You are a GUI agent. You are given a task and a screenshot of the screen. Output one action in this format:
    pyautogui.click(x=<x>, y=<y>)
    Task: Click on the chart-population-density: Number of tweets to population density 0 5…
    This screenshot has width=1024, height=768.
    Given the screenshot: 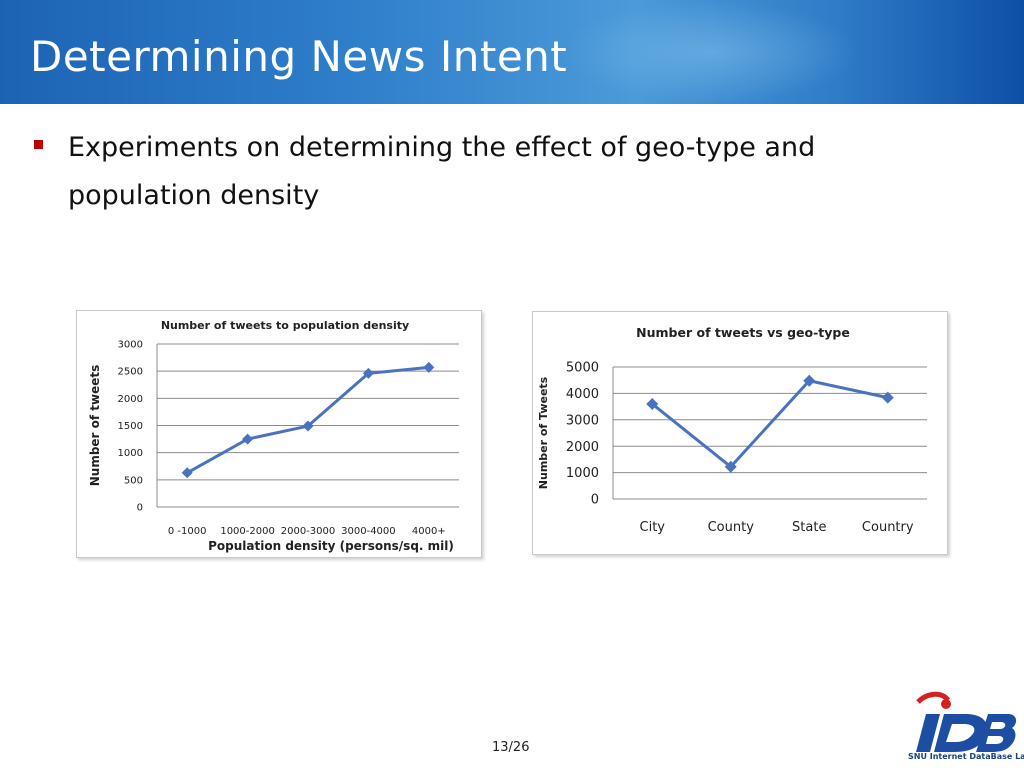 What is the action you would take?
    pyautogui.click(x=279, y=434)
    